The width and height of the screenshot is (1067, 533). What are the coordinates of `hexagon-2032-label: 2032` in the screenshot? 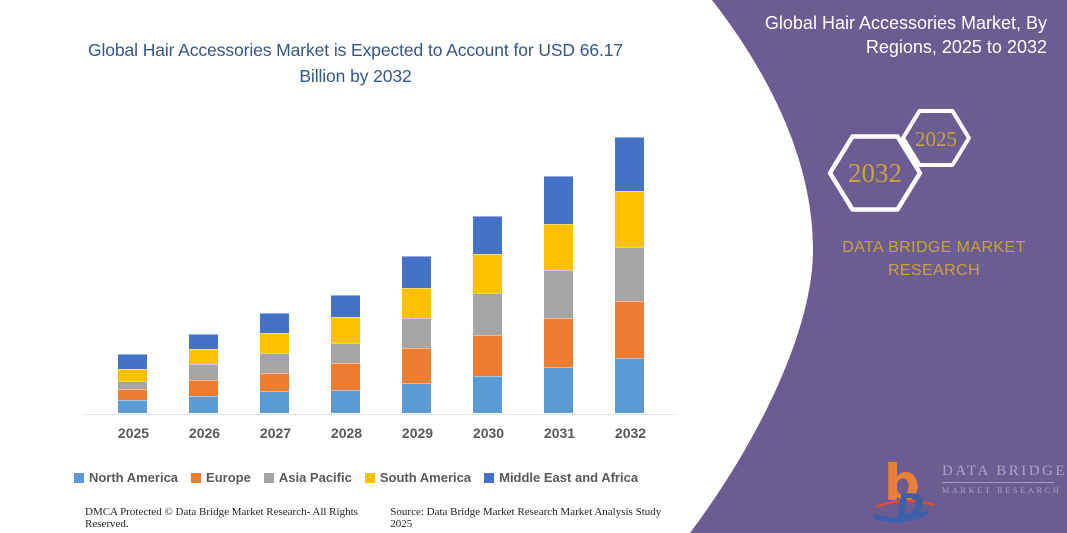 It's located at (875, 173).